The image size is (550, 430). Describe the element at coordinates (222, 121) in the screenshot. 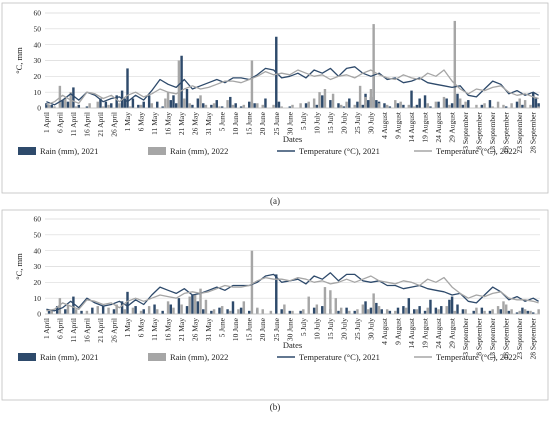

I see `x-tick-label: 5 June` at that location.